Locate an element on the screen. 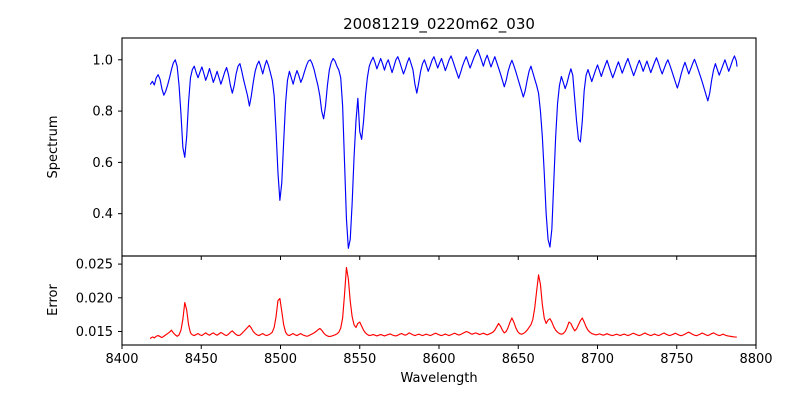 The width and height of the screenshot is (800, 400). error-y-axis-label: Error is located at coordinates (53, 300).